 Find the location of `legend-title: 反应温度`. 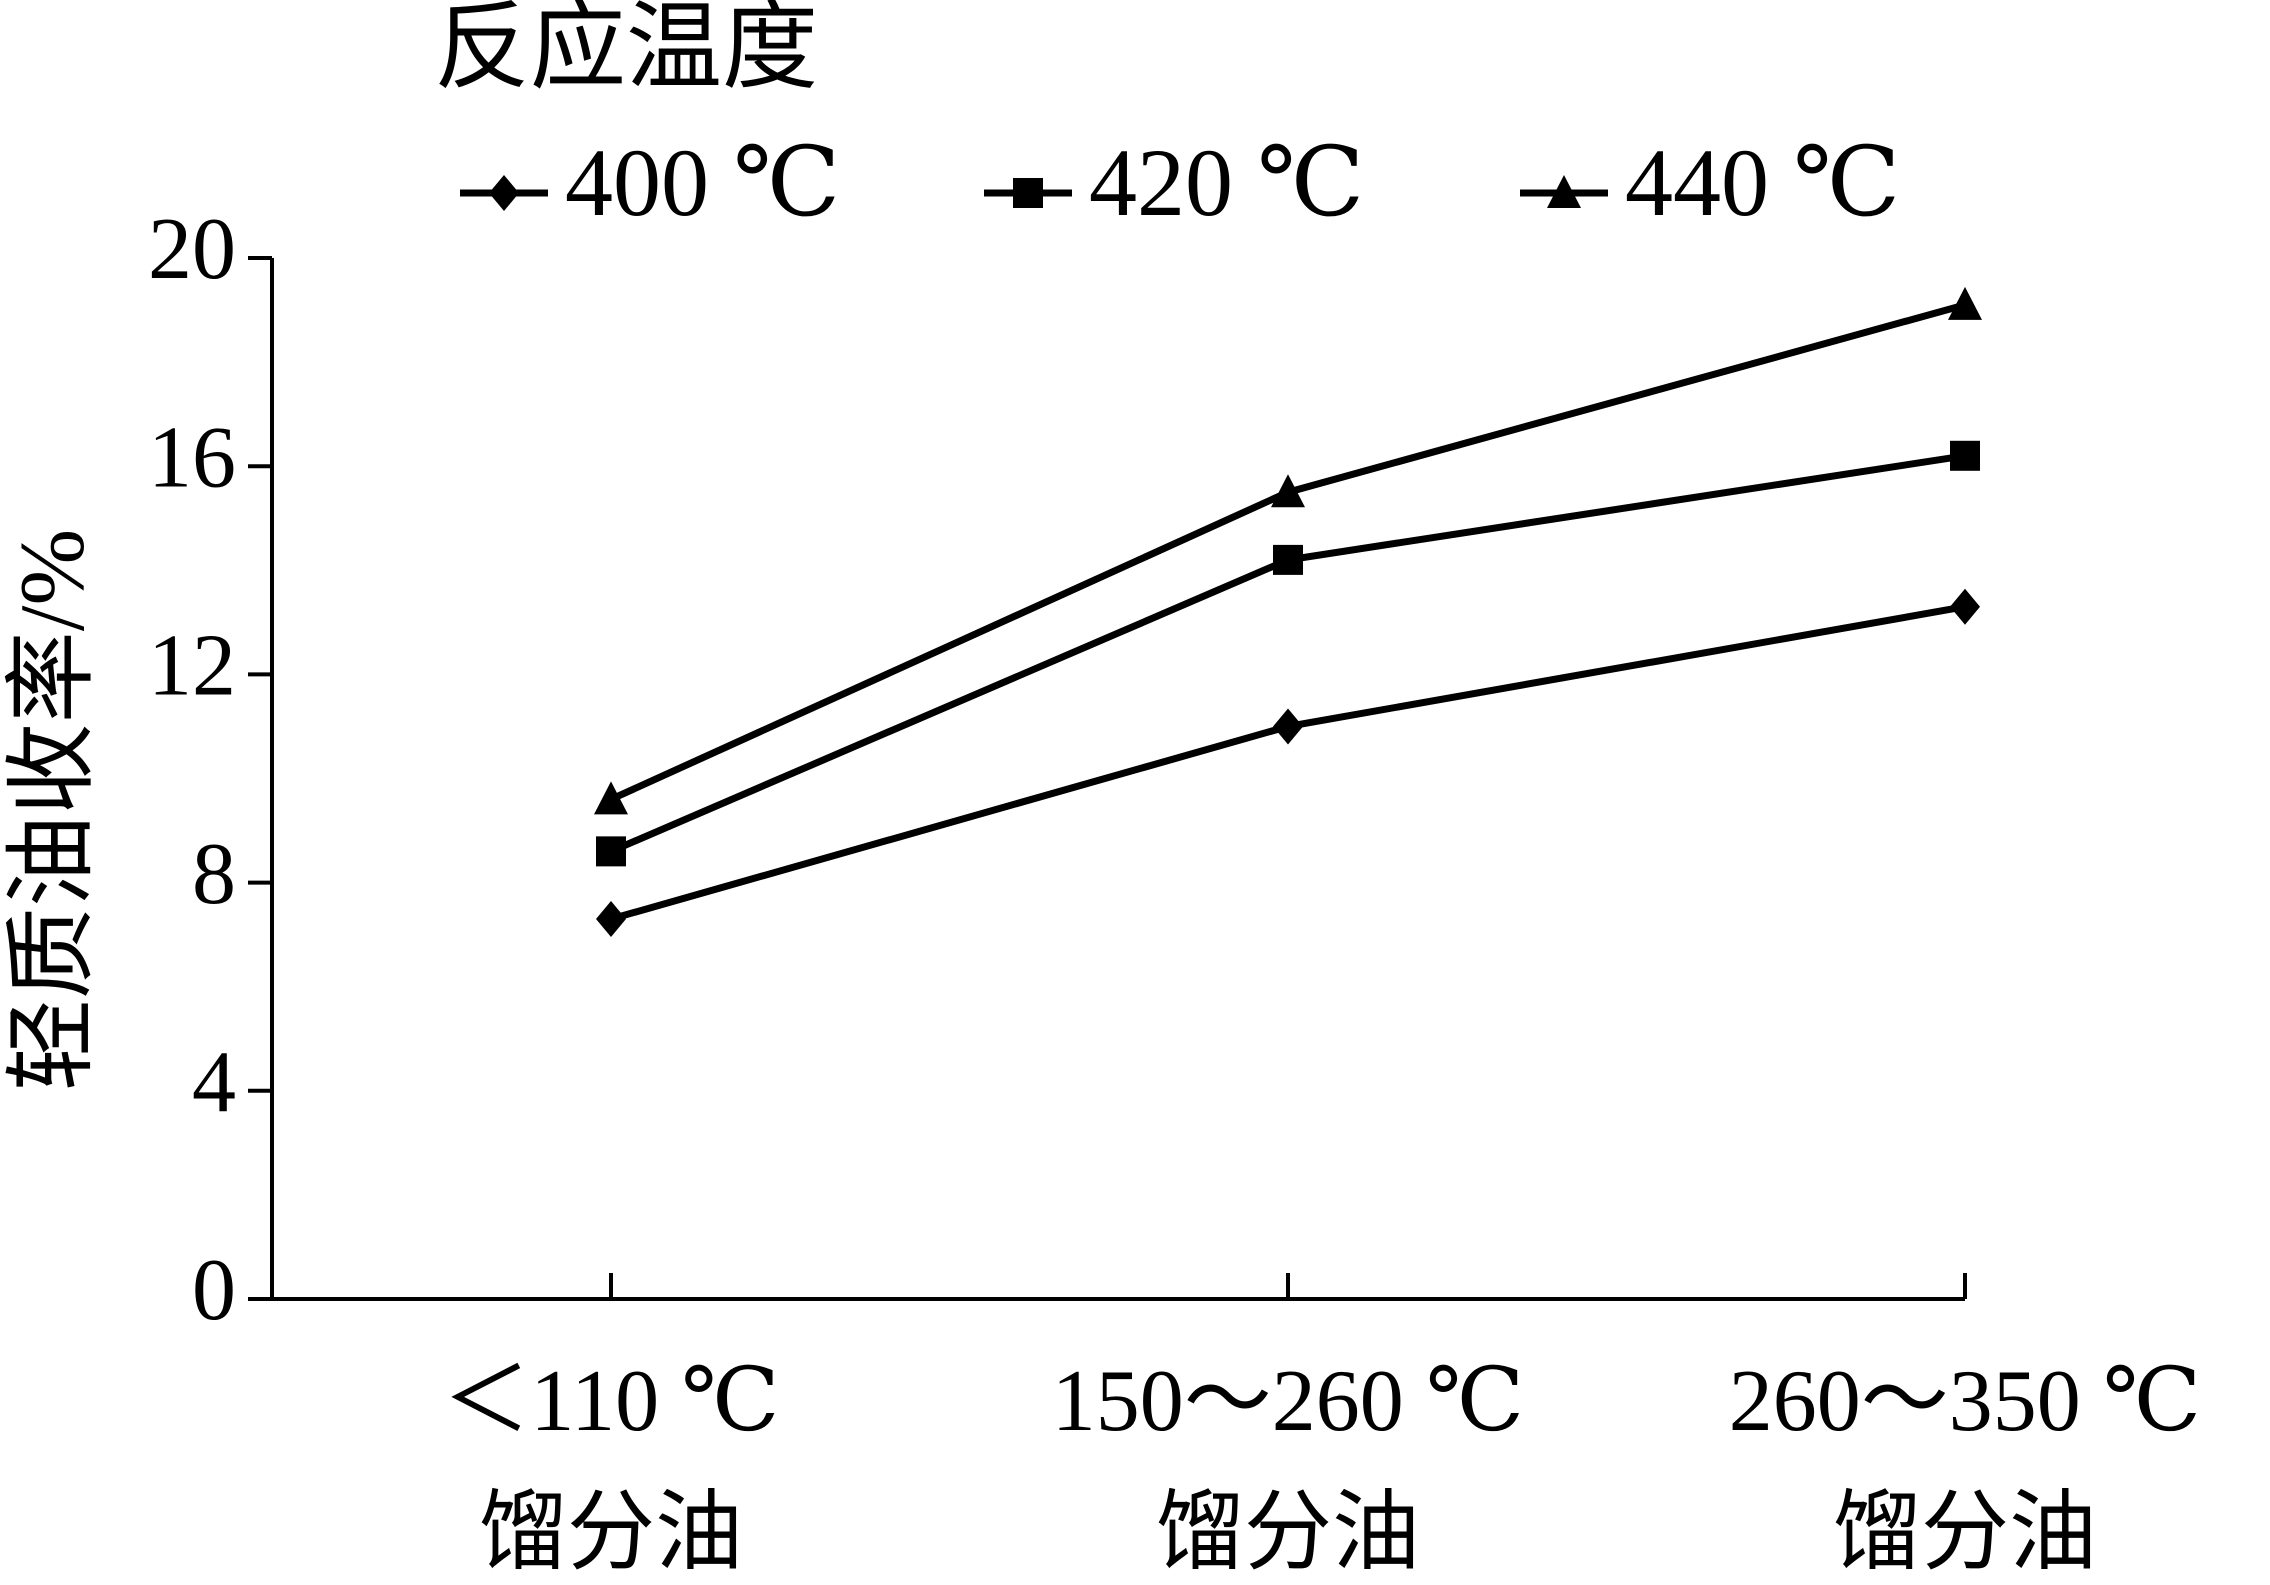

legend-title: 反应温度 is located at coordinates (626, 50).